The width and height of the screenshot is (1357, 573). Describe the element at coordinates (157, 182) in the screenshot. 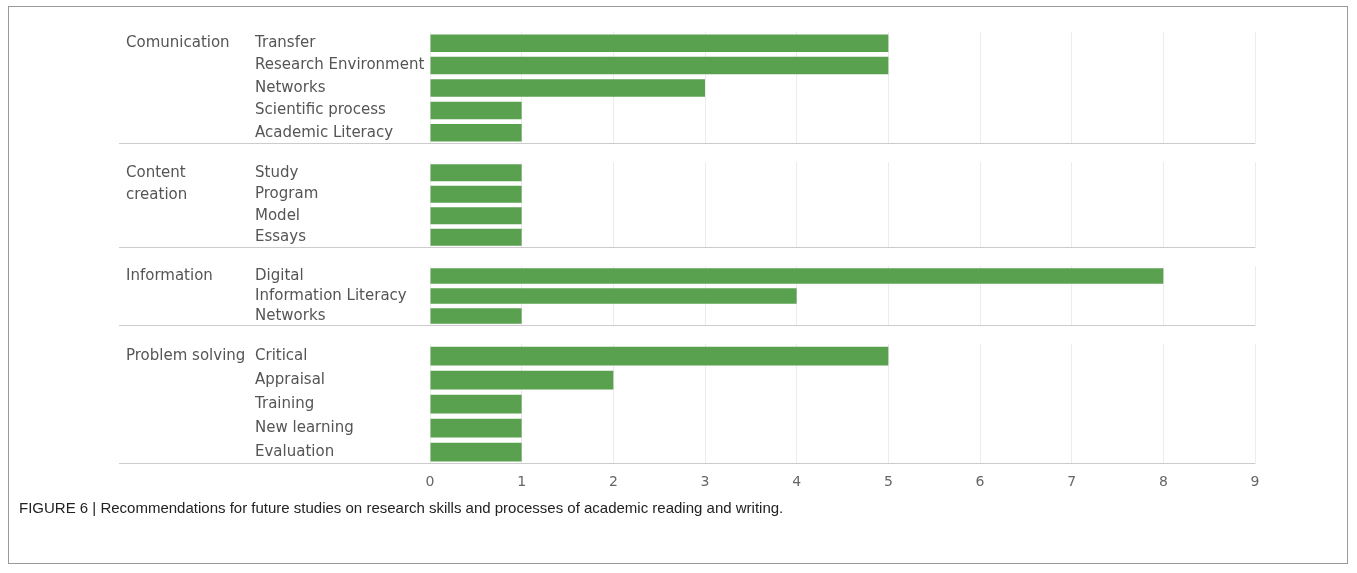

I see `text: Content creation` at that location.